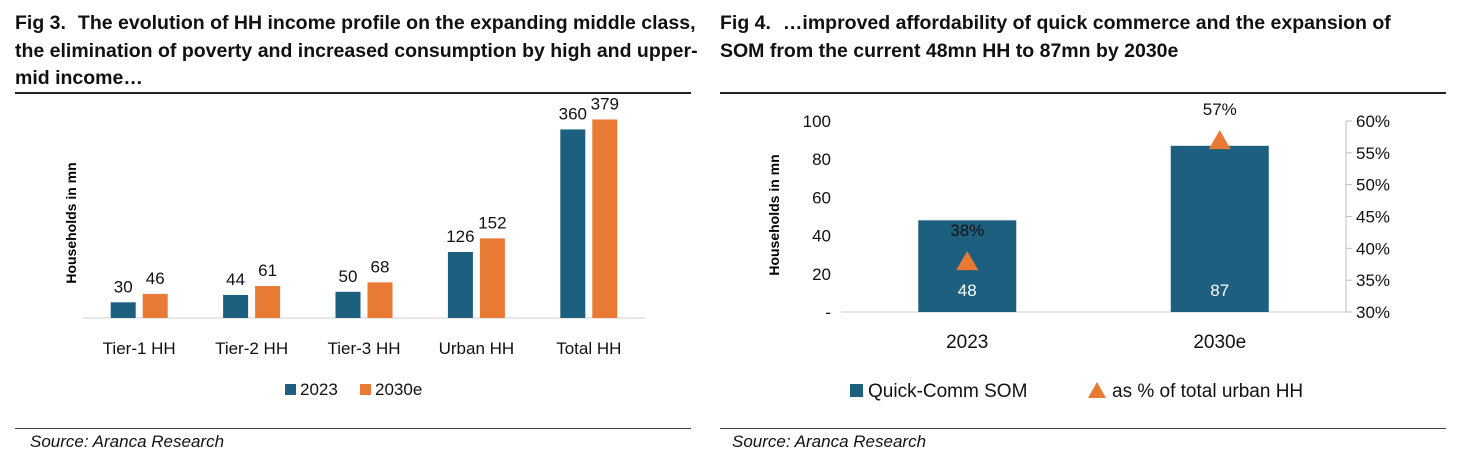 This screenshot has height=459, width=1462. What do you see at coordinates (1373, 121) in the screenshot?
I see `y2-tick-label-6: 60%` at bounding box center [1373, 121].